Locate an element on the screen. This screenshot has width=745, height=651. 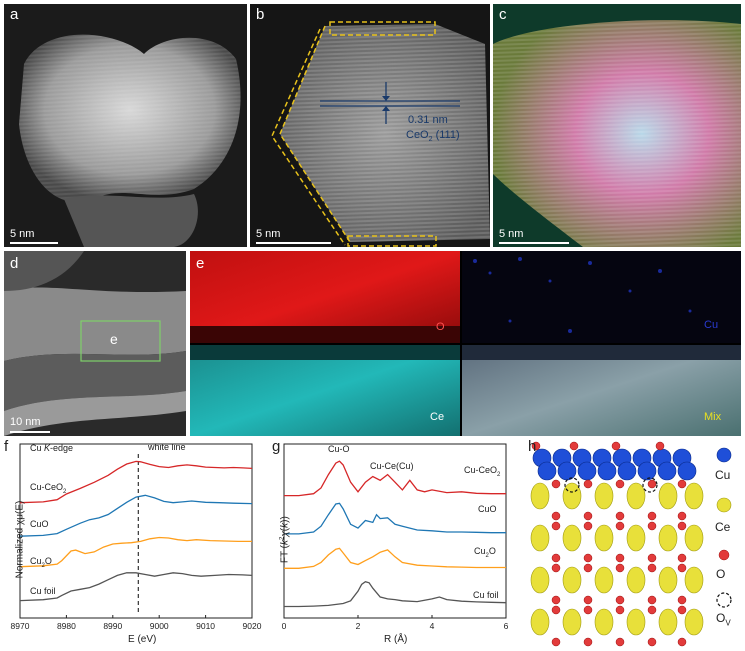
x-tick-label: 9000 is located at coordinates (159, 626).